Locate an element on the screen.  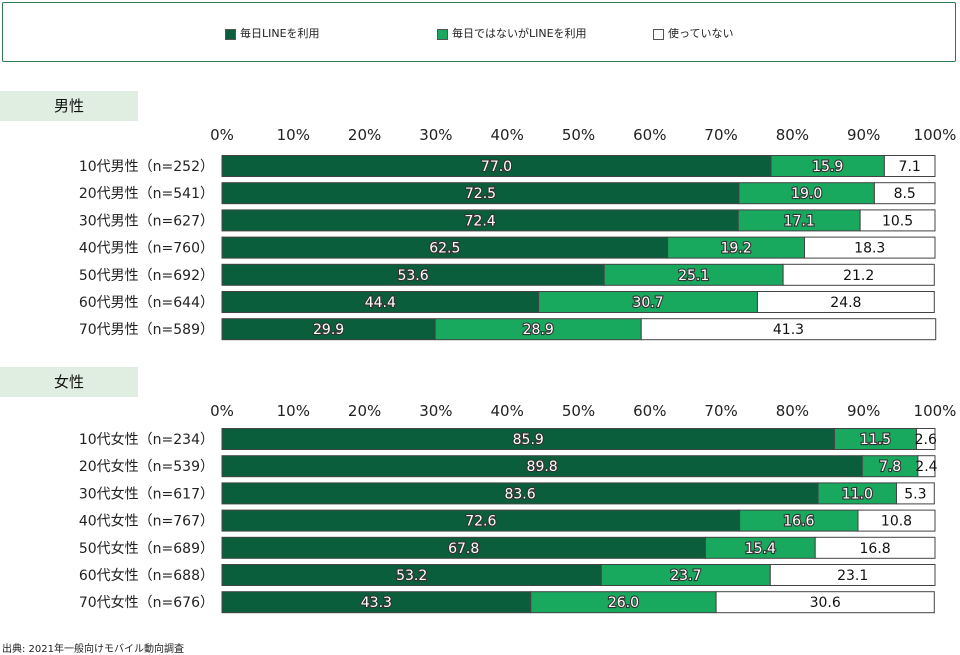
male-x-tick-label: 50% is located at coordinates (578, 135).